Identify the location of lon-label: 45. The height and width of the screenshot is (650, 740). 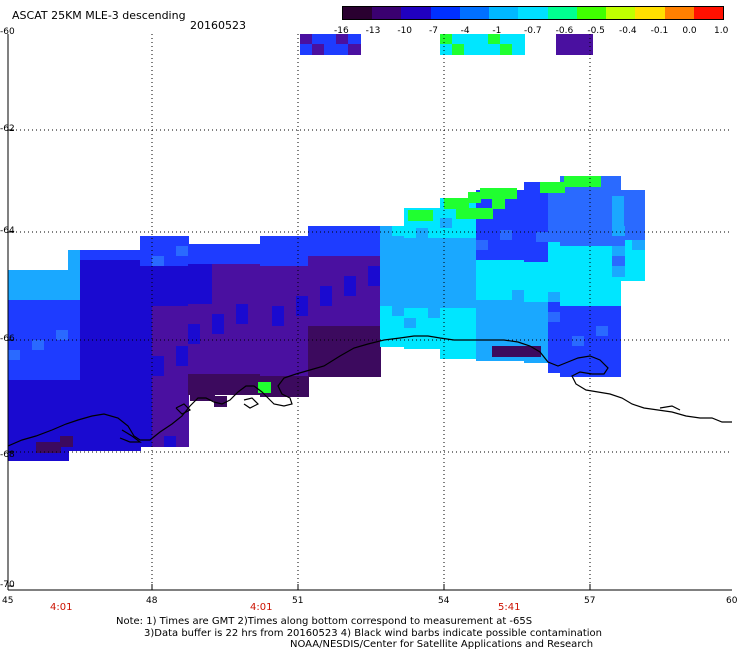
(8, 601).